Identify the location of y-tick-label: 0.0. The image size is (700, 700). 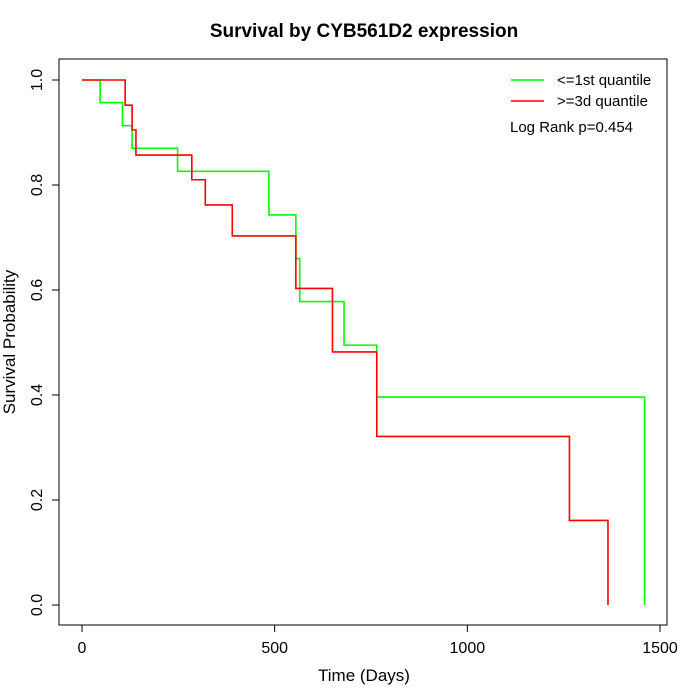
(37, 605).